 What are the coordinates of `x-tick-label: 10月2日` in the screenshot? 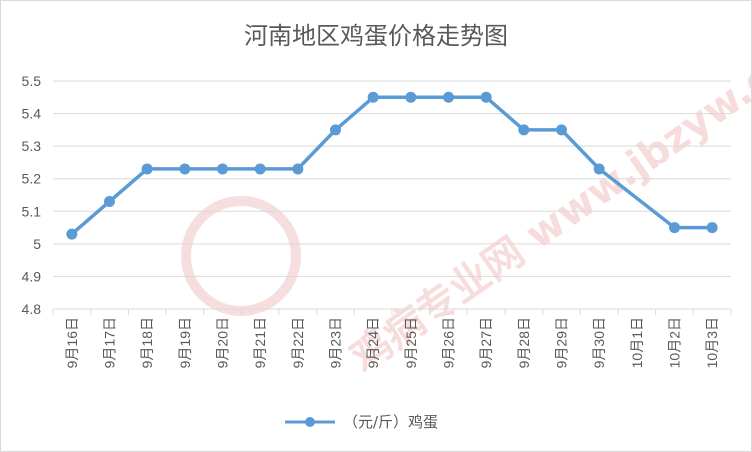 It's located at (675, 342).